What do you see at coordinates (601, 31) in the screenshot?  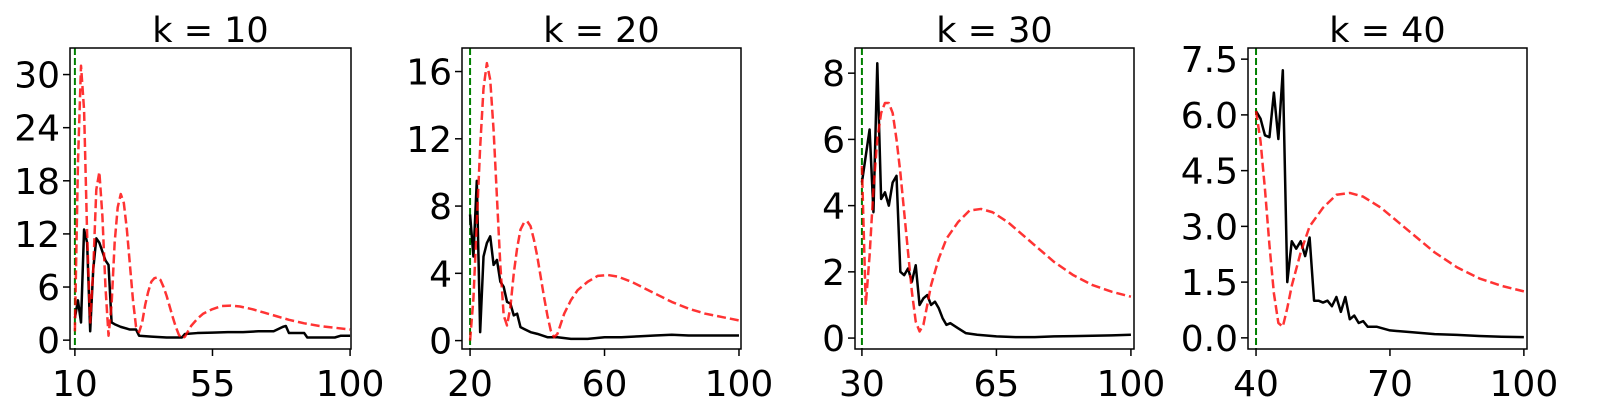 I see `subplot-title: k = 20` at bounding box center [601, 31].